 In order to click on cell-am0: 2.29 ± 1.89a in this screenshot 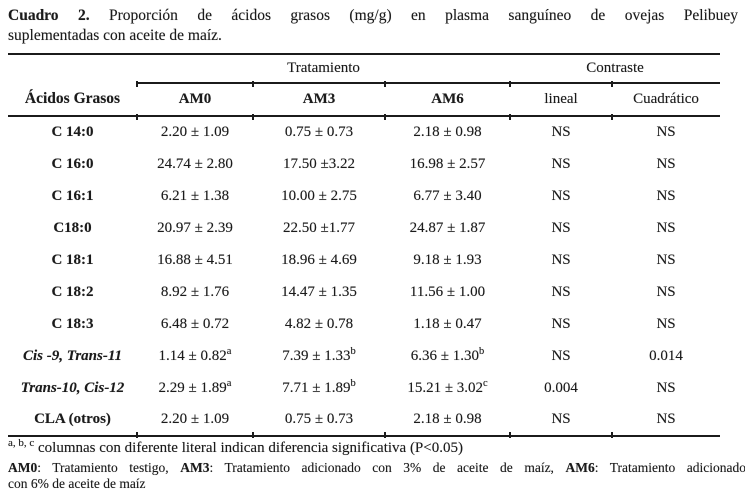, I will do `click(195, 386)`.